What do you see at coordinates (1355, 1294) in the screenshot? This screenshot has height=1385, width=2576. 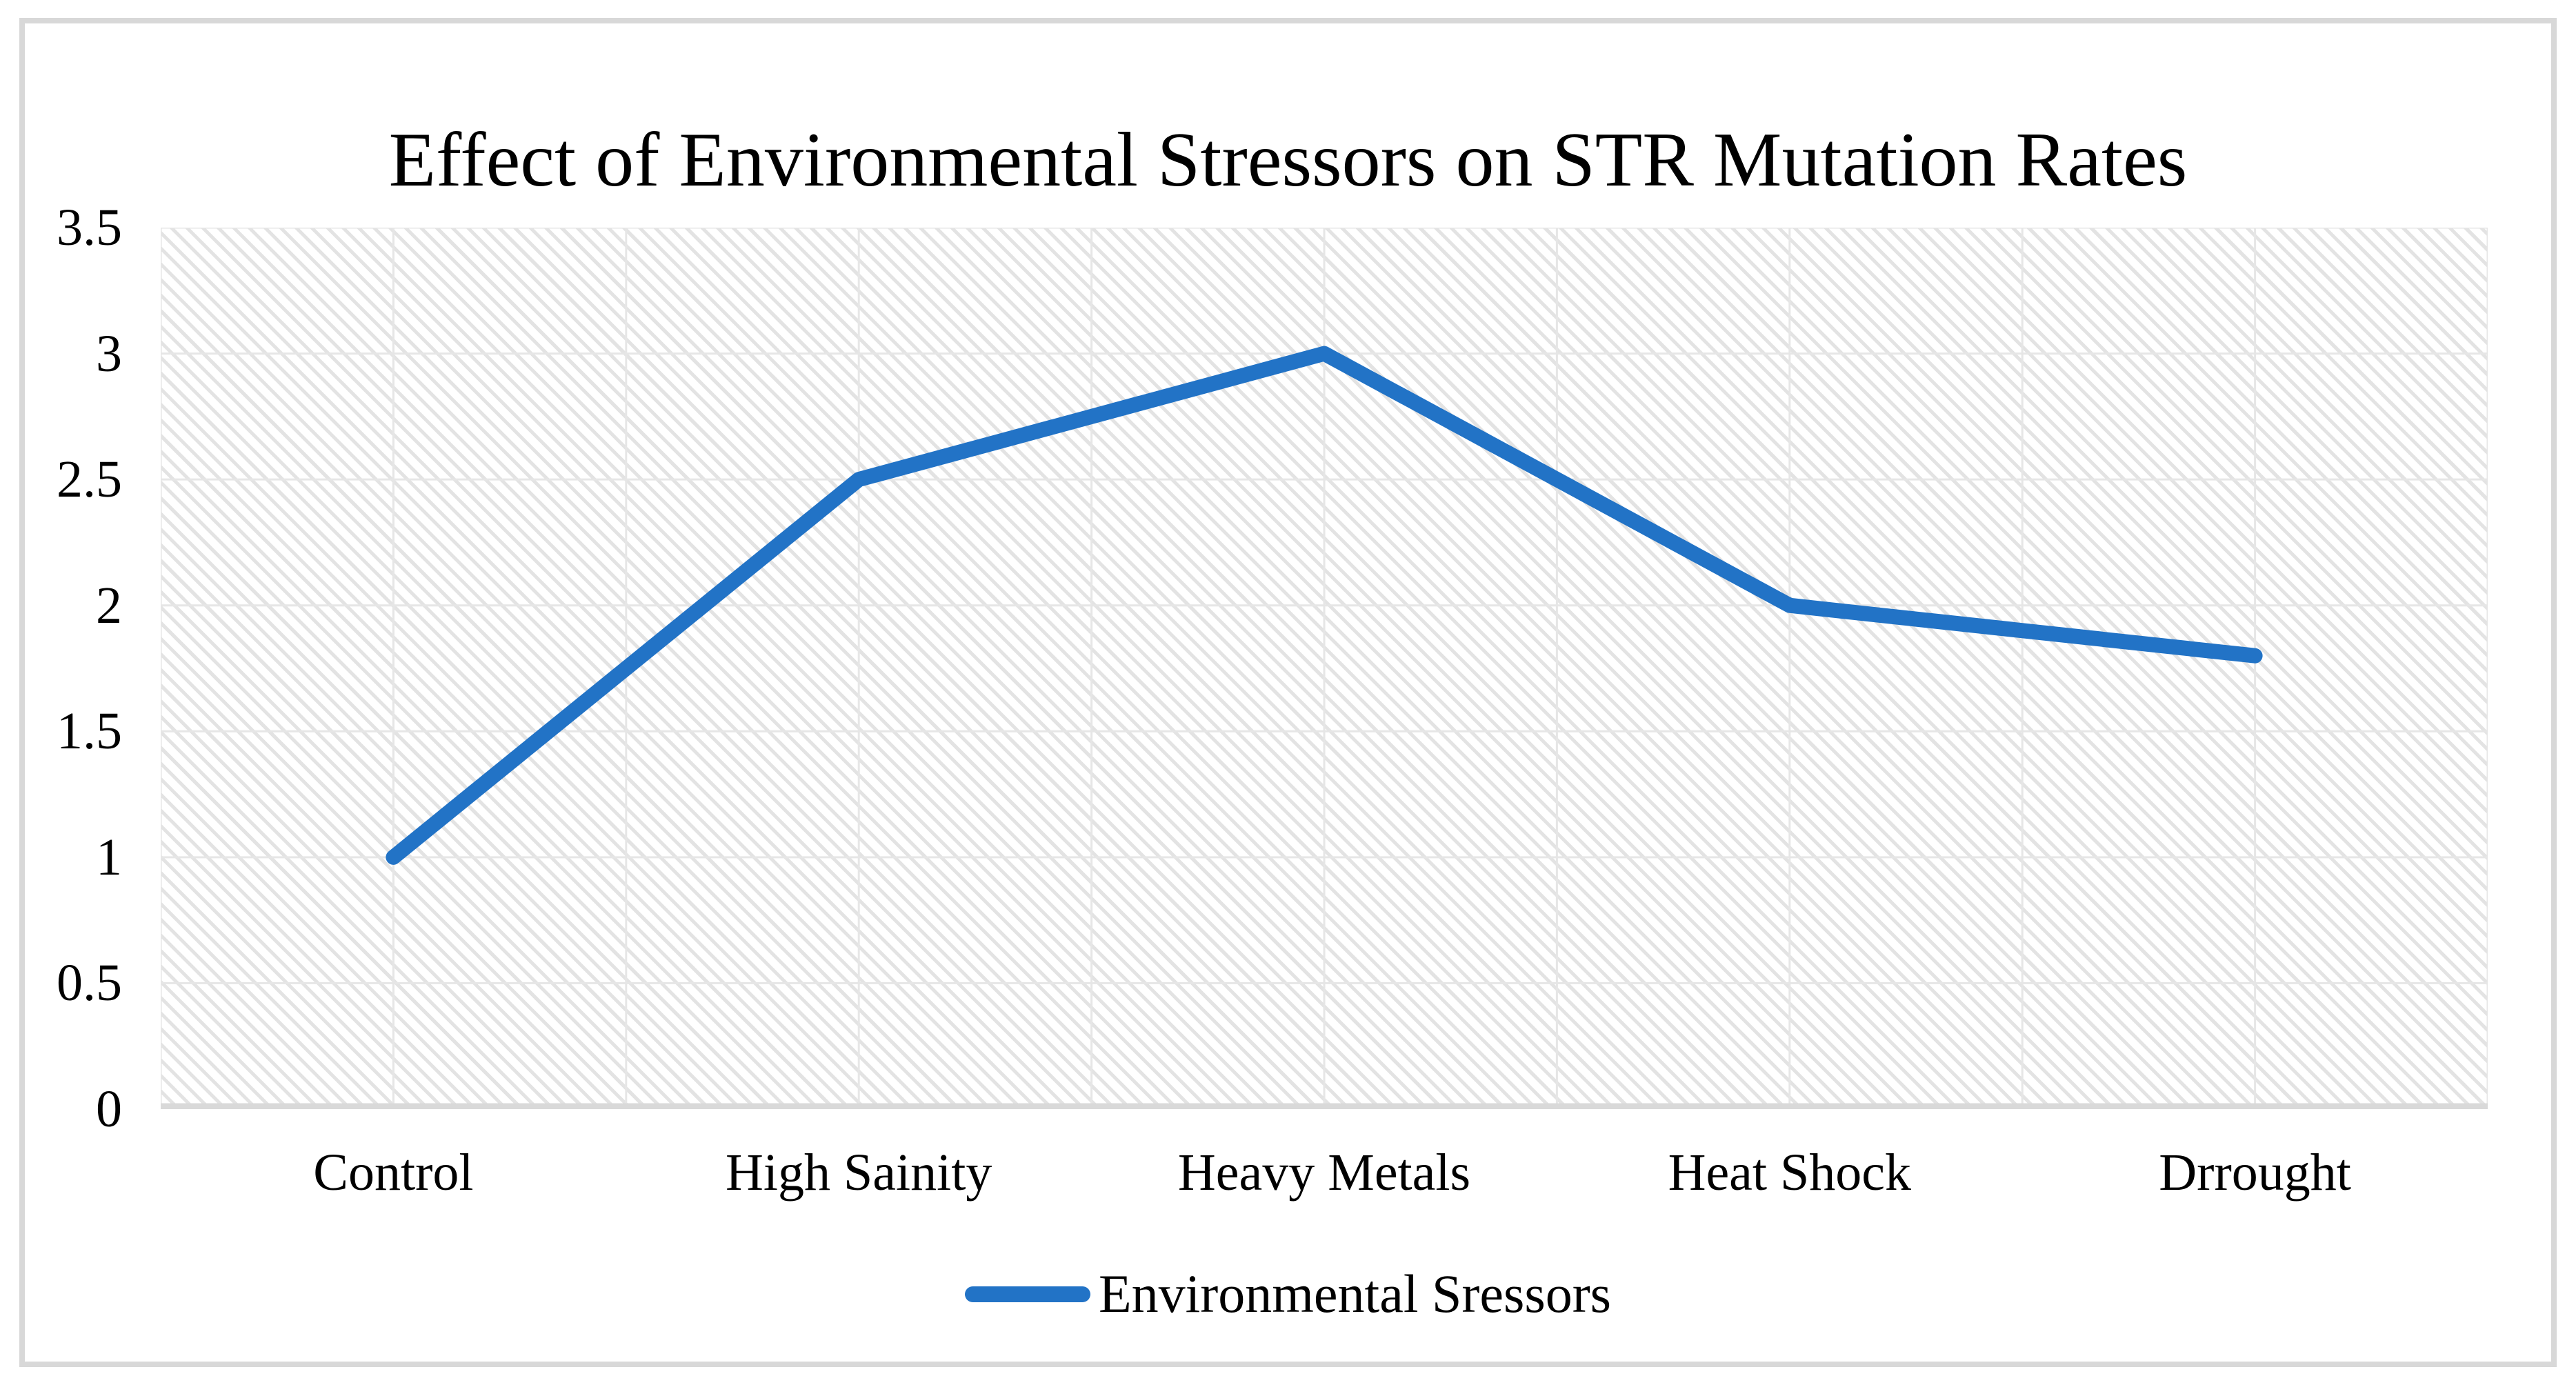 I see `legend-series-label: Environmental Sressors` at bounding box center [1355, 1294].